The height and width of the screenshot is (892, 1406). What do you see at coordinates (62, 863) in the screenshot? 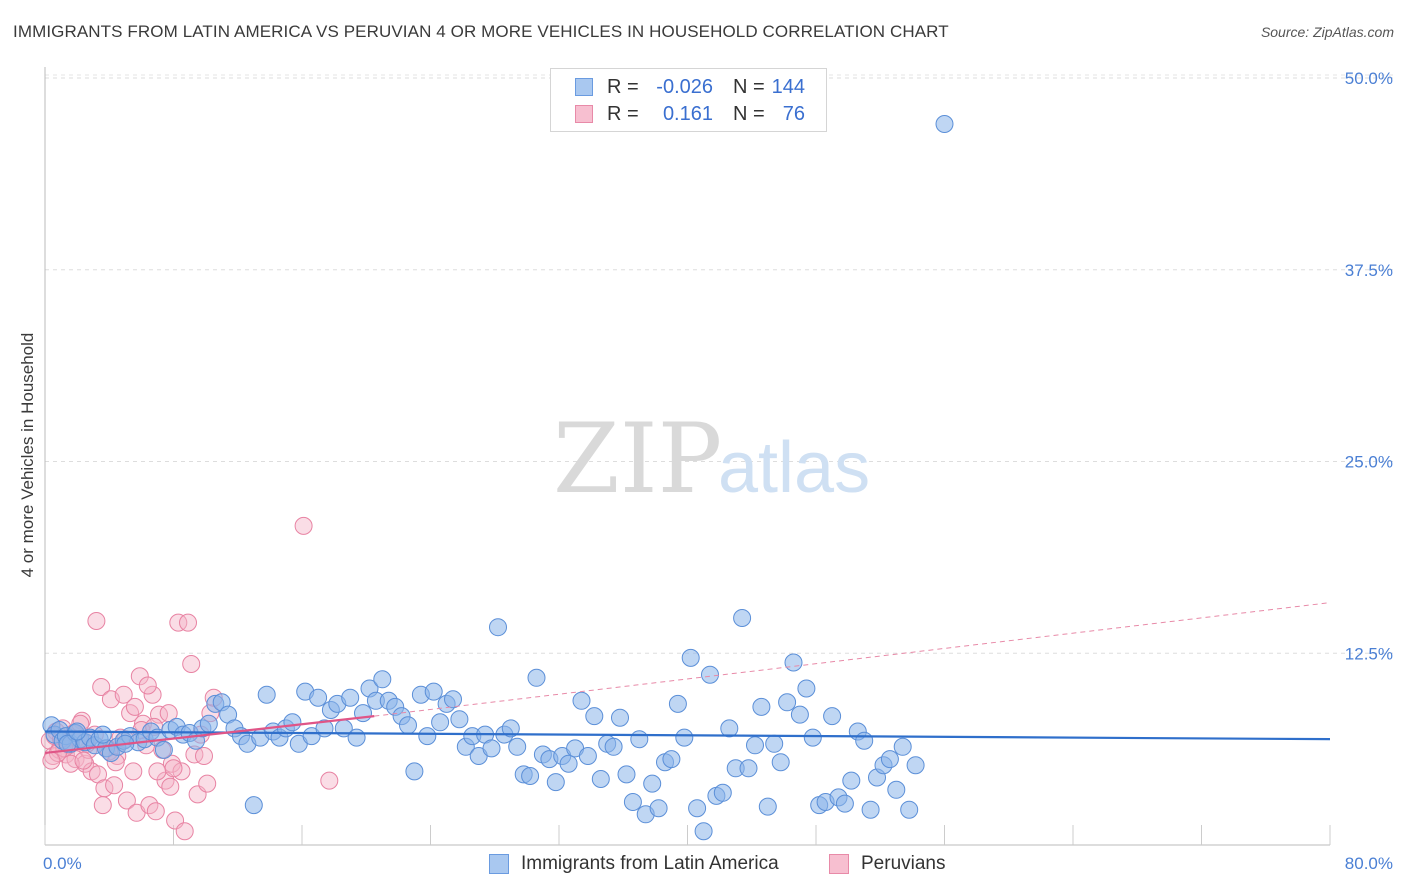
I see `x-tick-label: 0.0%` at bounding box center [62, 863].